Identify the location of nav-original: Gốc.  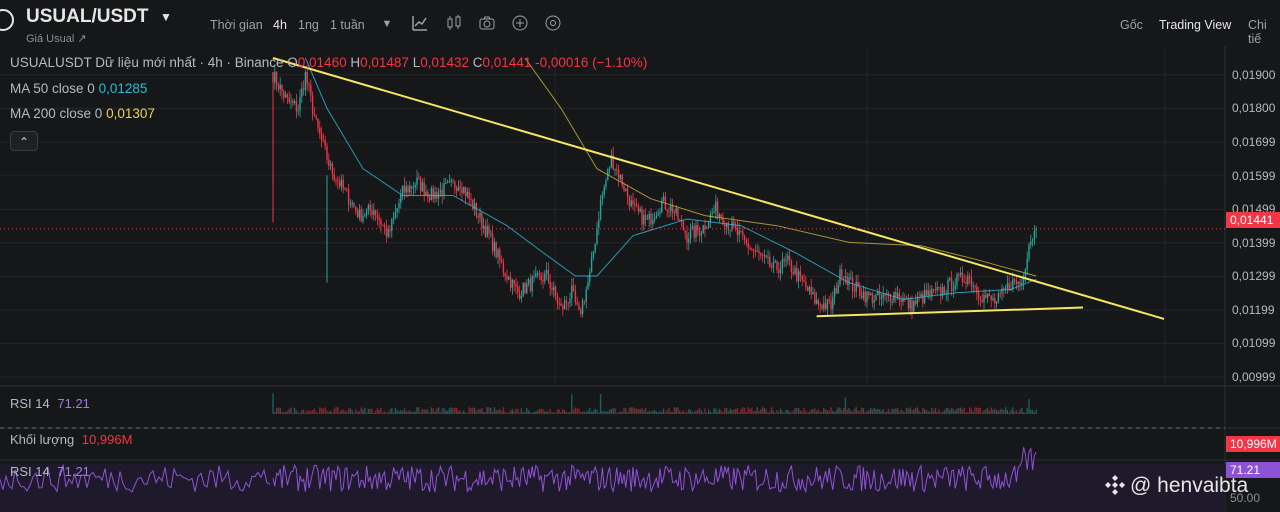
(1131, 25).